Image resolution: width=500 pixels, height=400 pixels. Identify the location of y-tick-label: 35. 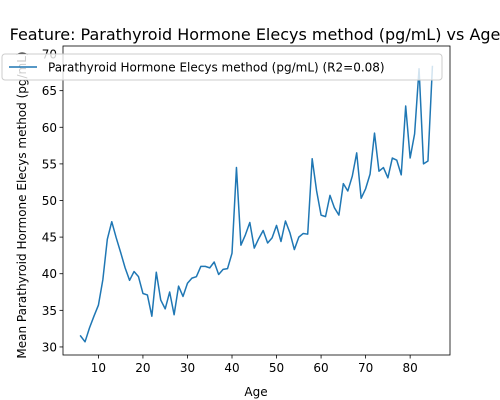
(49, 311).